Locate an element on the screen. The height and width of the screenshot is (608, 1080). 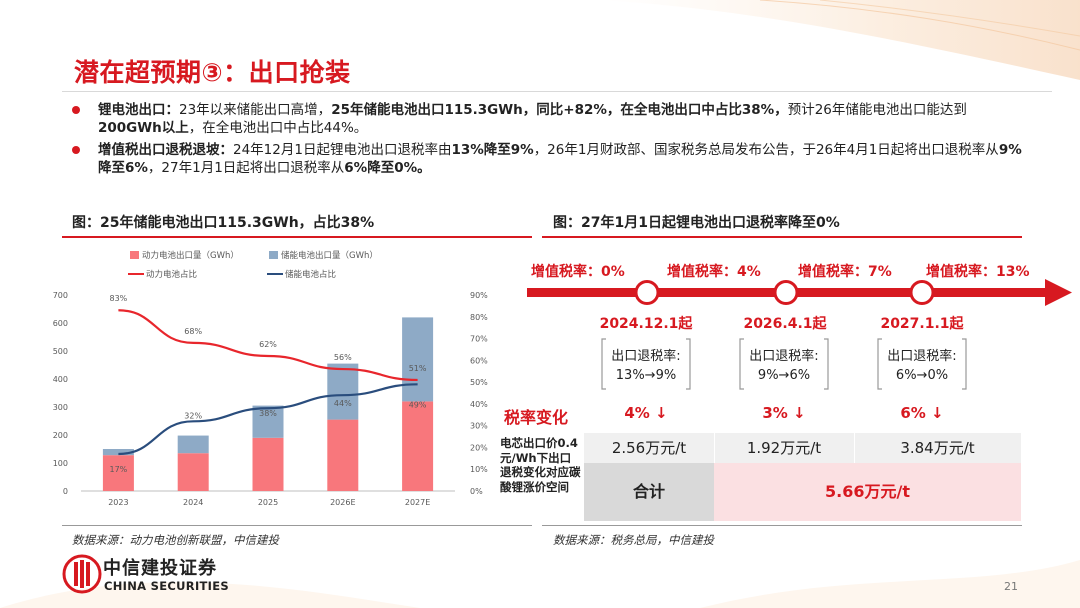
callout-line2: 6%→0% is located at coordinates (922, 375).